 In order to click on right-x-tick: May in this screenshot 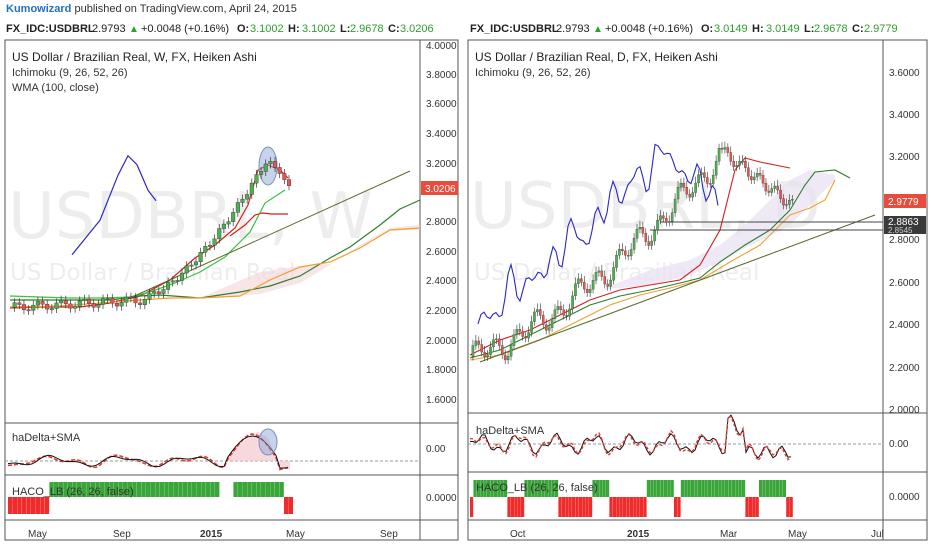, I will do `click(797, 534)`.